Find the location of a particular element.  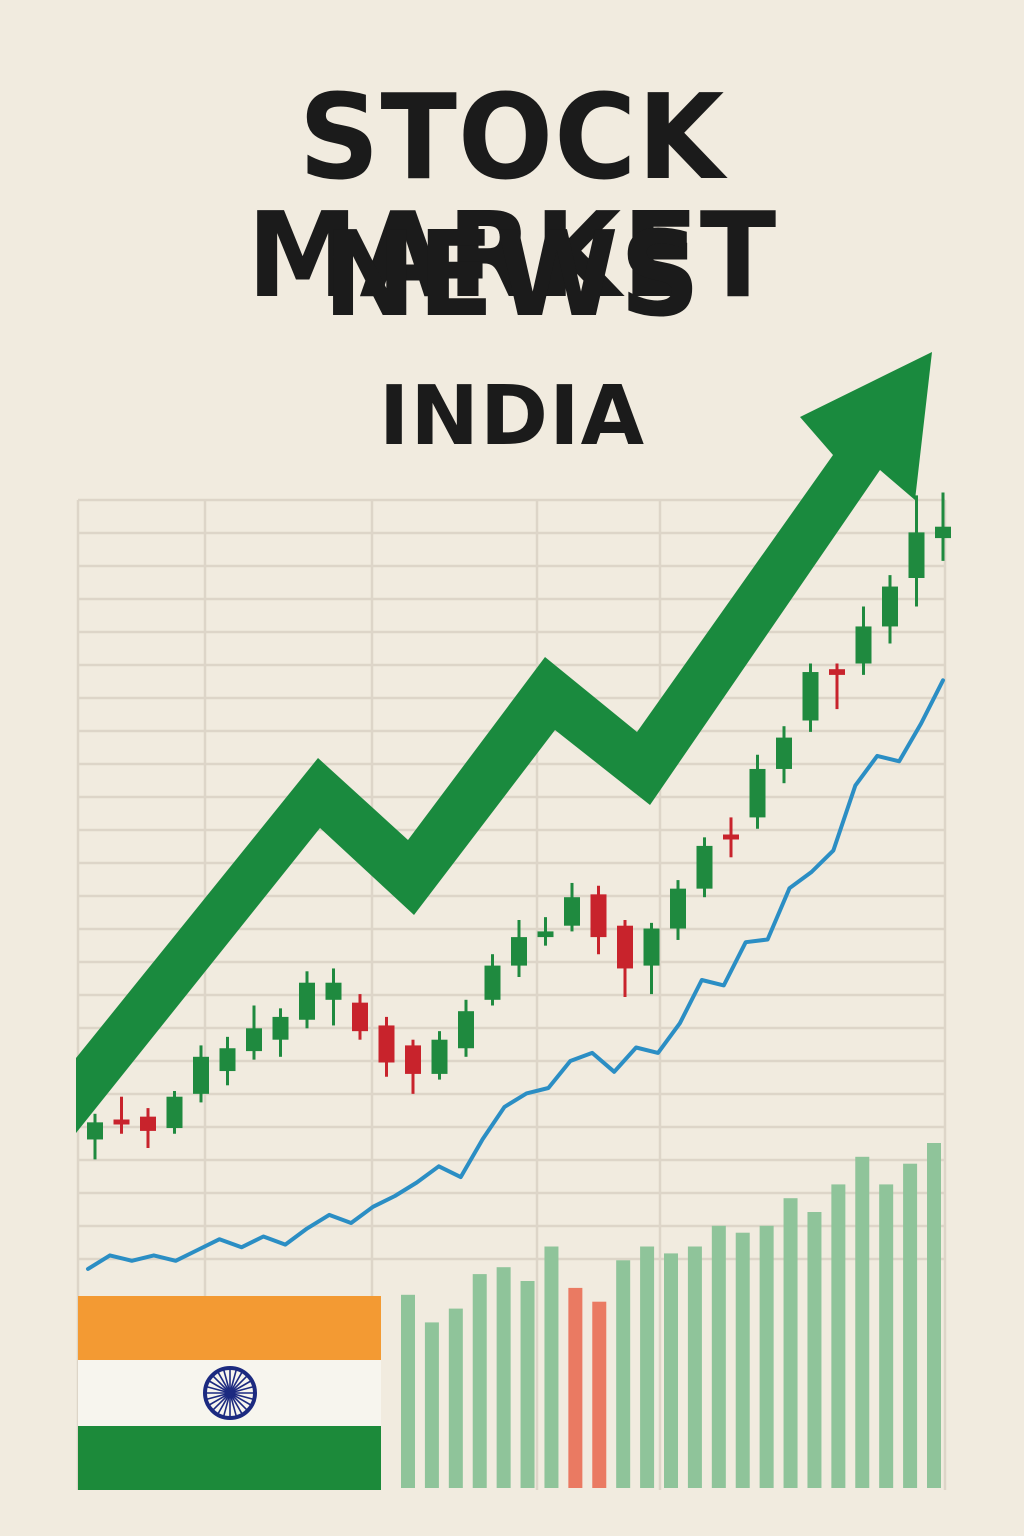

chakra-hub is located at coordinates (230, 1393).